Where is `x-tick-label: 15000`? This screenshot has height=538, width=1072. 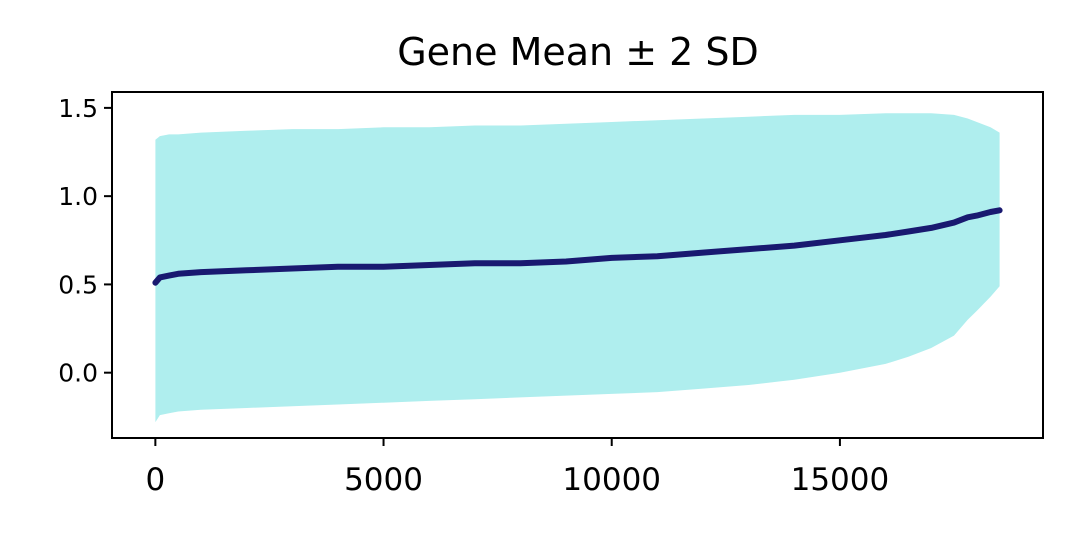 x-tick-label: 15000 is located at coordinates (840, 480).